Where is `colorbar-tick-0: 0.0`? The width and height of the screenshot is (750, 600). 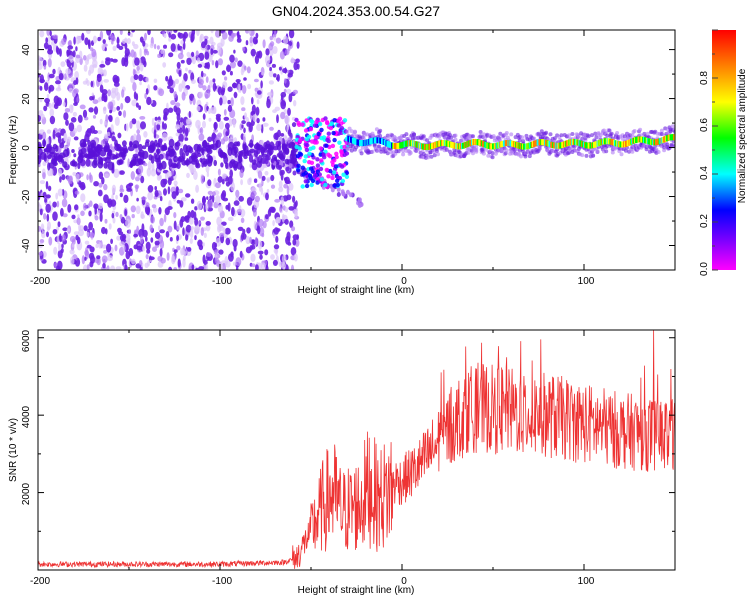
colorbar-tick-0: 0.0 is located at coordinates (704, 269).